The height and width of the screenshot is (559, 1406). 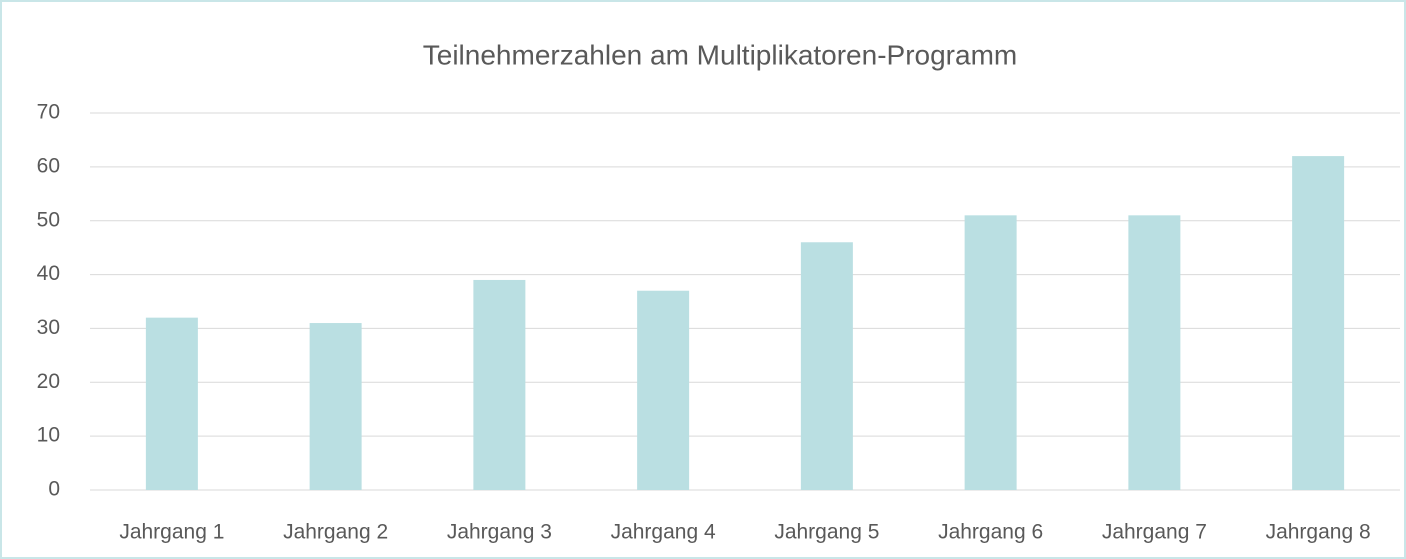 I want to click on y-tick-label: 20, so click(x=48, y=381).